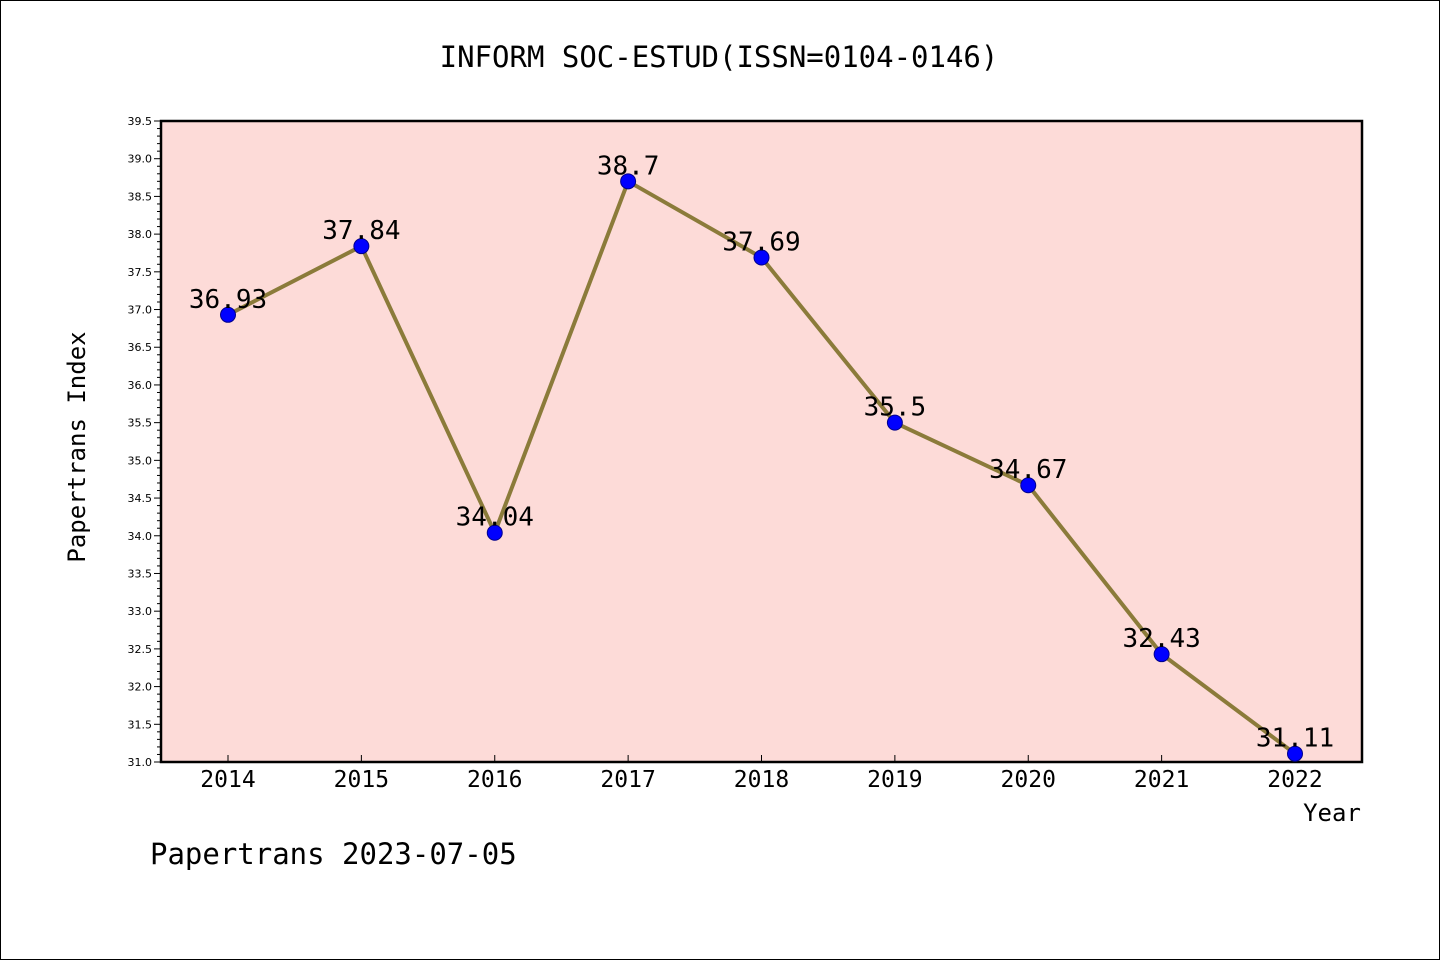 This screenshot has height=961, width=1440. Describe the element at coordinates (1161, 639) in the screenshot. I see `data-label: 32.43` at that location.